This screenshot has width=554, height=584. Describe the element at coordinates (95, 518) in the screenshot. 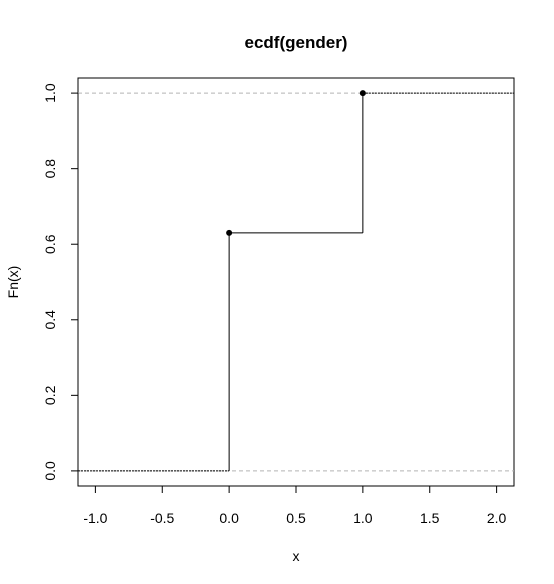

I see `x-tick-label-0: -1.0` at that location.